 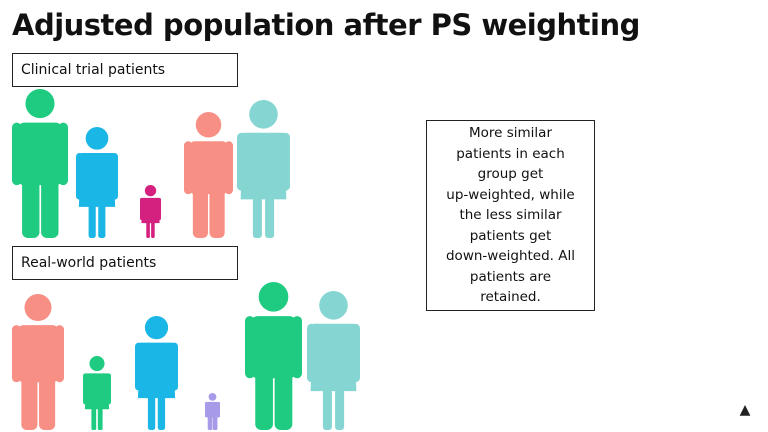 I want to click on explanation-line: retained., so click(x=510, y=297).